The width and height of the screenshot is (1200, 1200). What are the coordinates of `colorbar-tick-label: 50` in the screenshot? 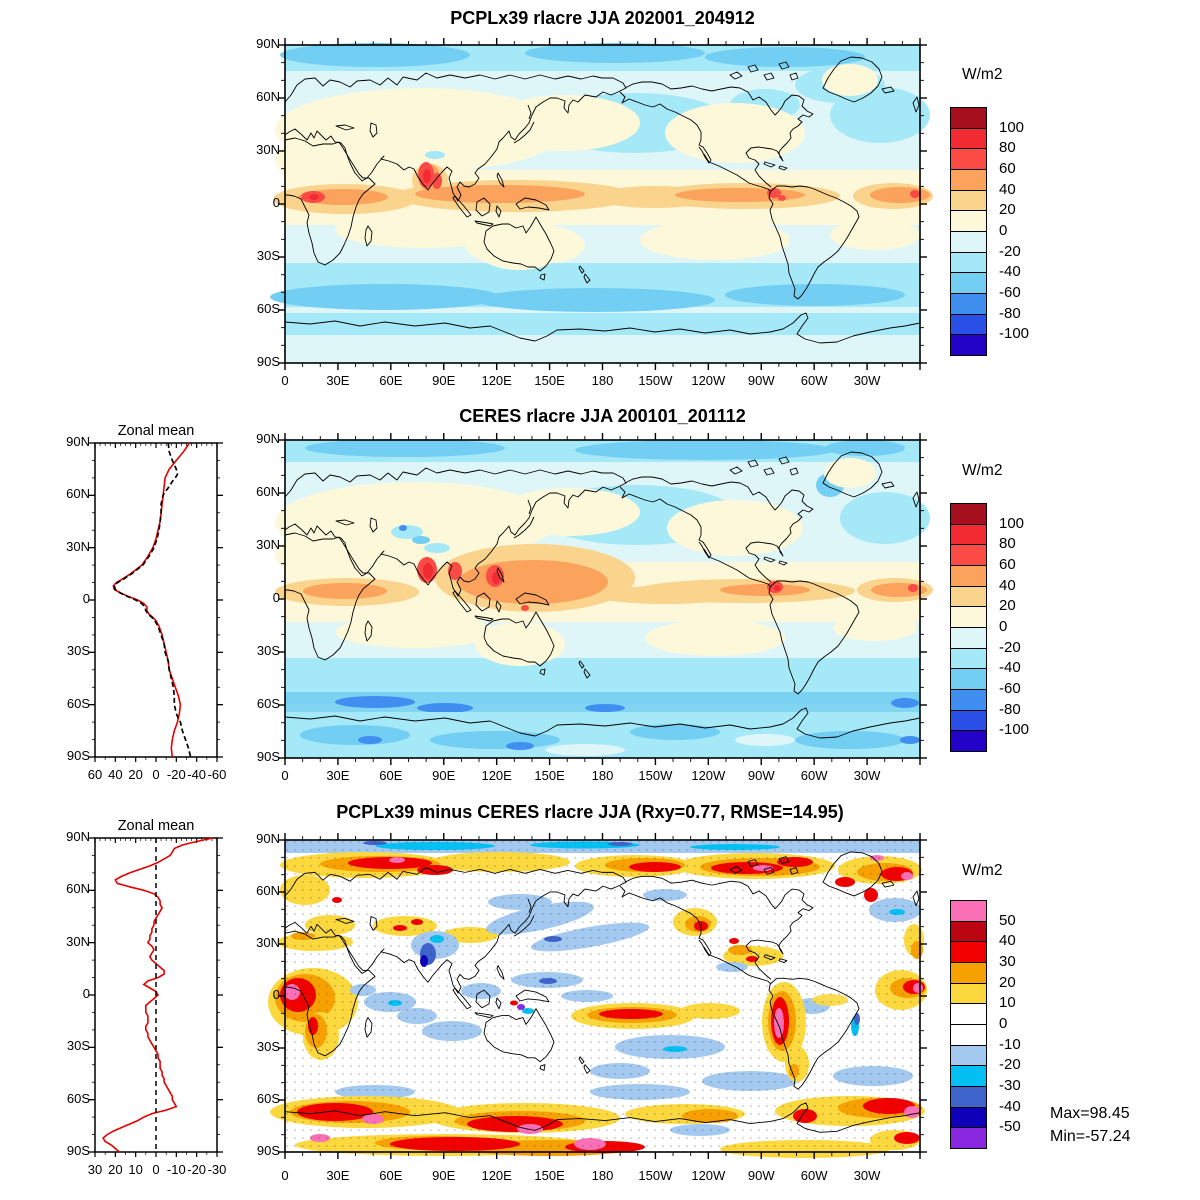 It's located at (1007, 920).